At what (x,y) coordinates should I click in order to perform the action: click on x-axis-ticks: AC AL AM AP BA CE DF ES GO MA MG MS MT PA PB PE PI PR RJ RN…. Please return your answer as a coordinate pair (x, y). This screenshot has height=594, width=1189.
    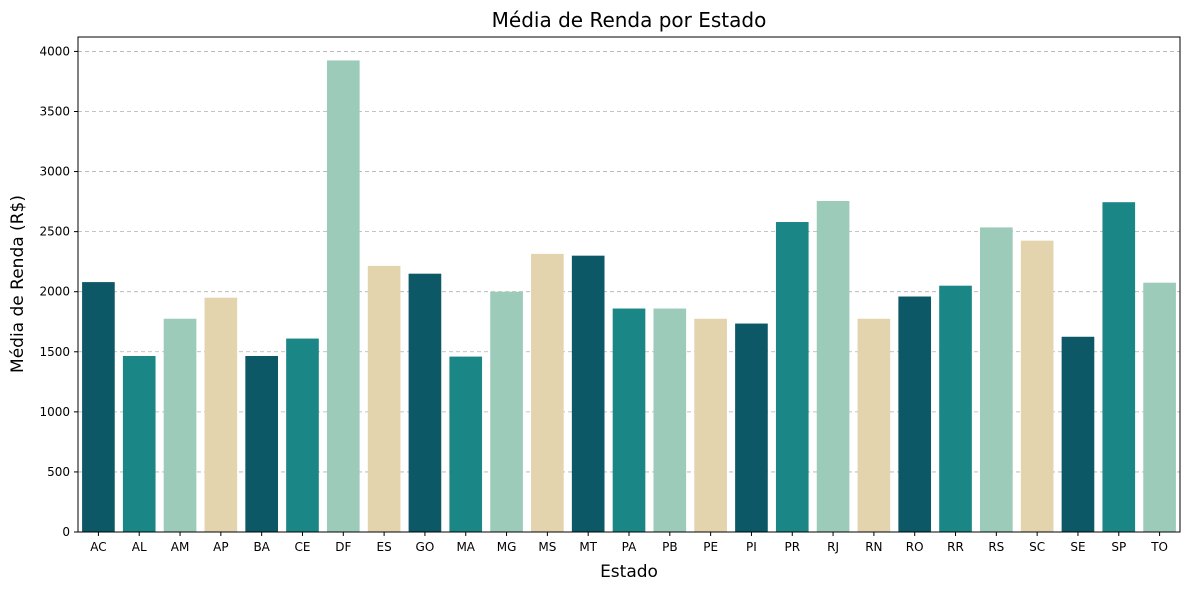
    Looking at the image, I should click on (629, 543).